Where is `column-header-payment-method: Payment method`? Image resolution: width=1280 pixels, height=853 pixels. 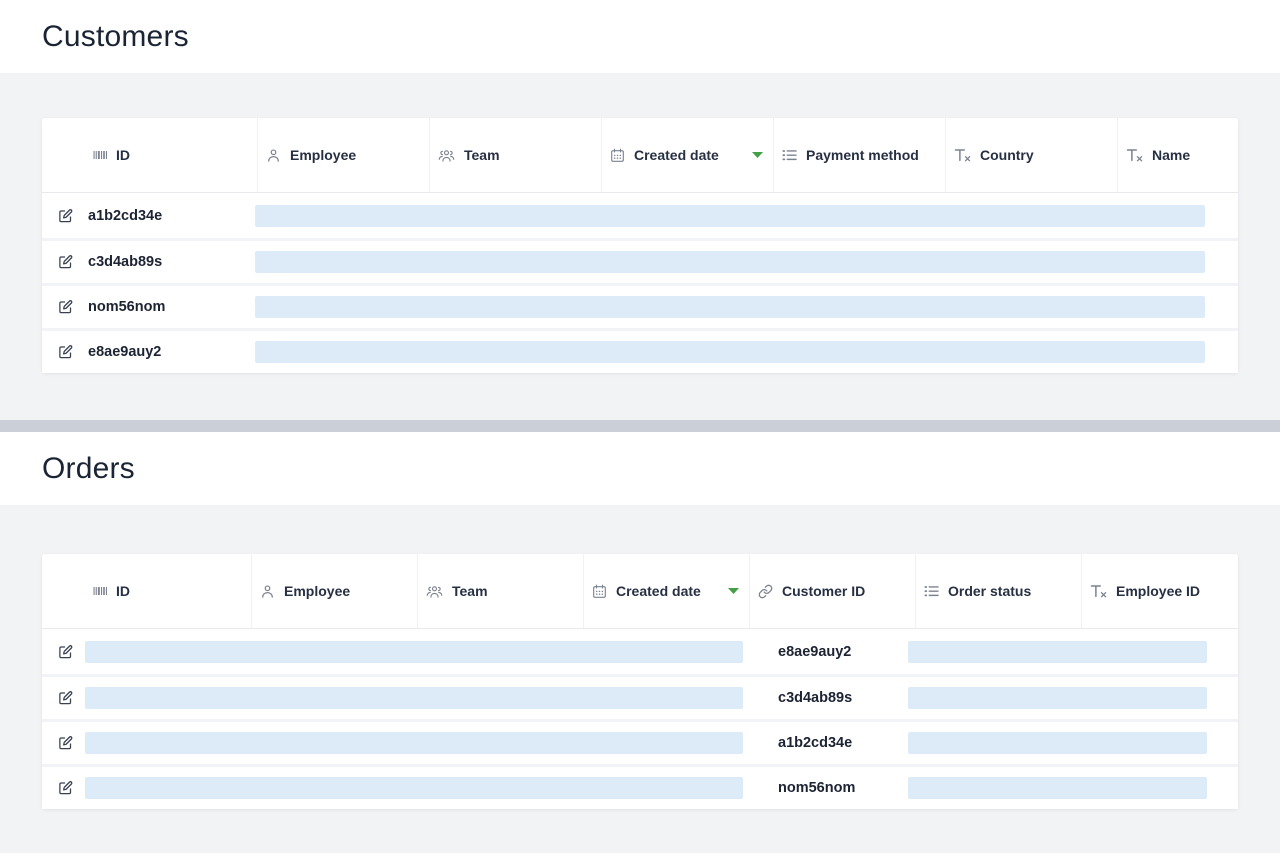 column-header-payment-method: Payment method is located at coordinates (859, 155).